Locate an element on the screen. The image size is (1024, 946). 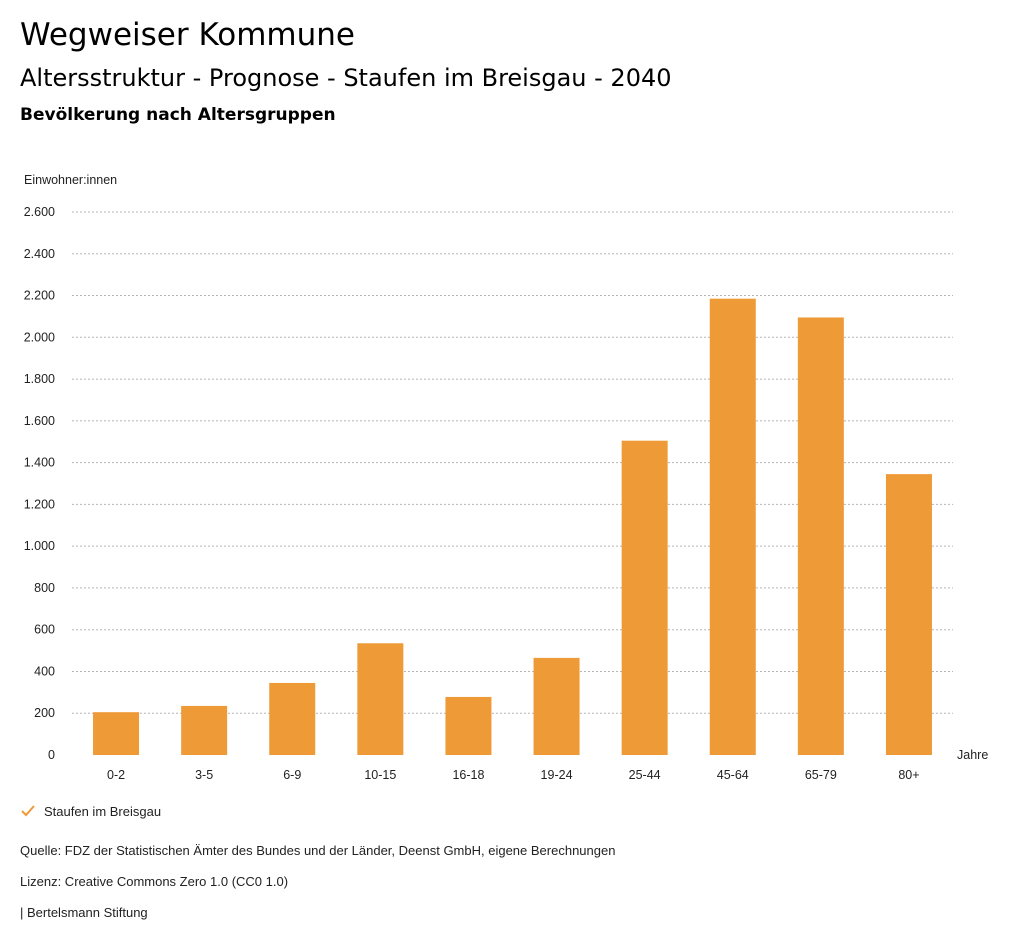
x-tick-label: 0-2 is located at coordinates (116, 775).